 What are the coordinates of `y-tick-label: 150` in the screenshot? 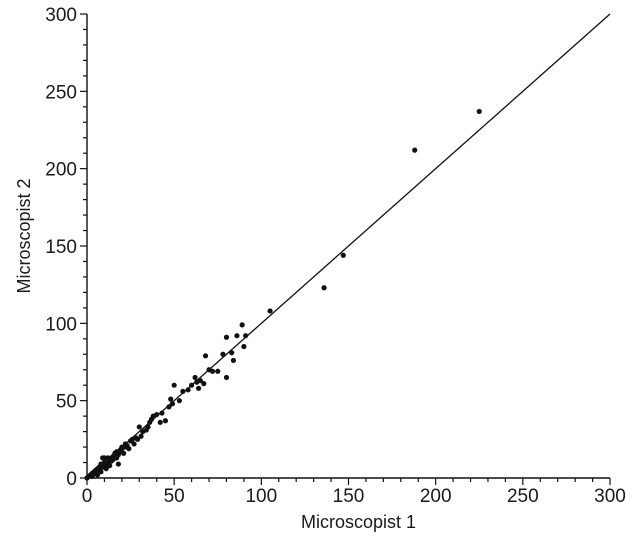 It's located at (61, 247).